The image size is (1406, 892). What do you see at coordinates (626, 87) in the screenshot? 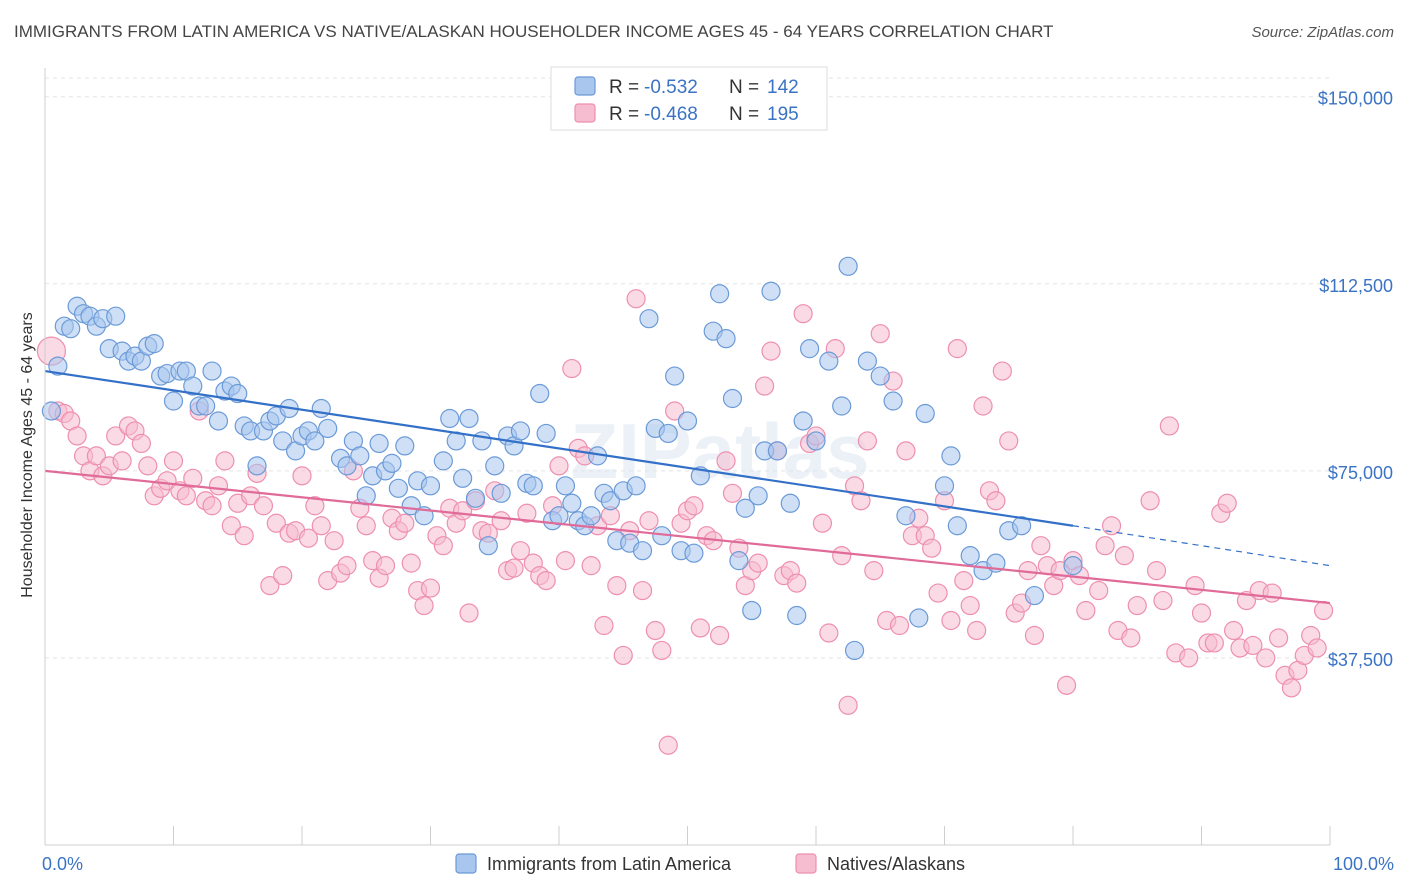
I see `legend-r-label-immigrants: R =` at bounding box center [626, 87].